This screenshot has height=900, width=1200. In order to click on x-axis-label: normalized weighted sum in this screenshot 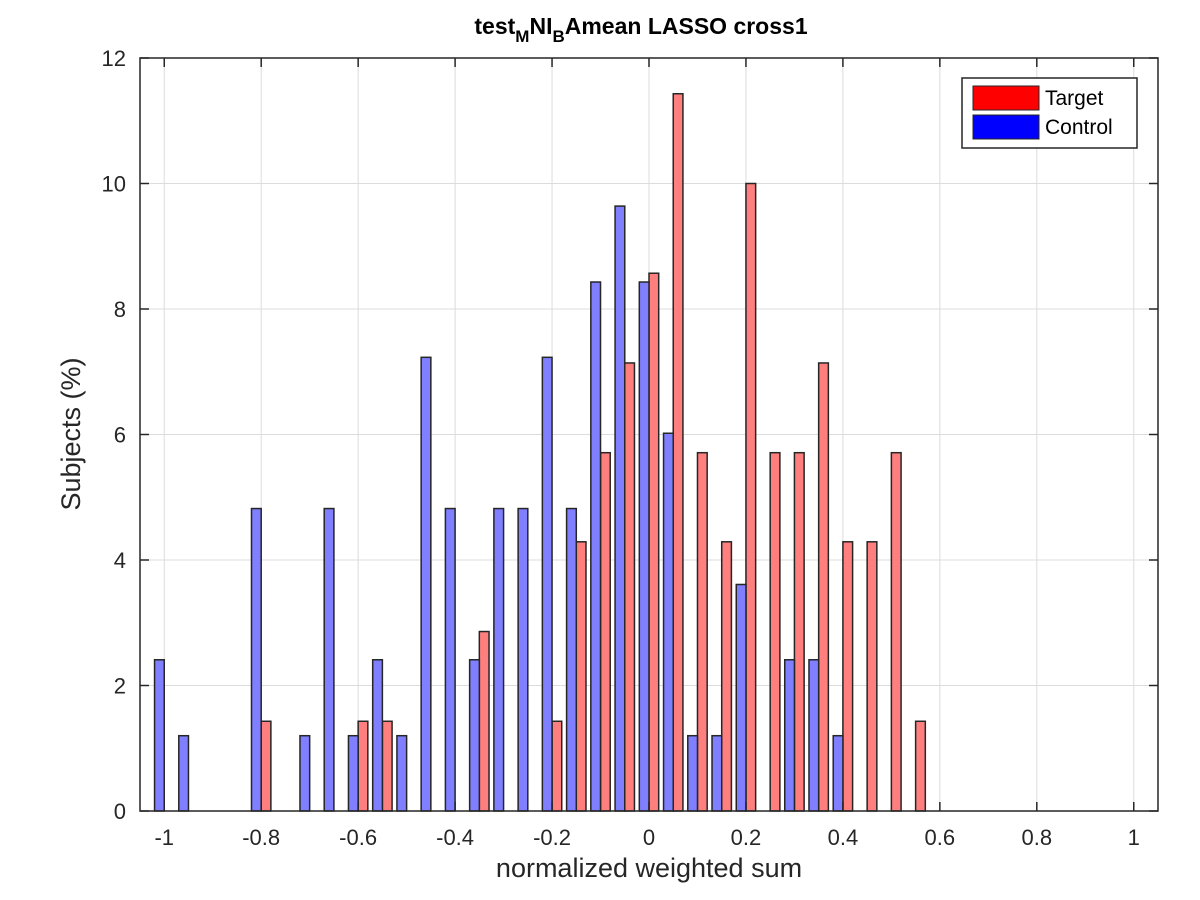, I will do `click(649, 868)`.